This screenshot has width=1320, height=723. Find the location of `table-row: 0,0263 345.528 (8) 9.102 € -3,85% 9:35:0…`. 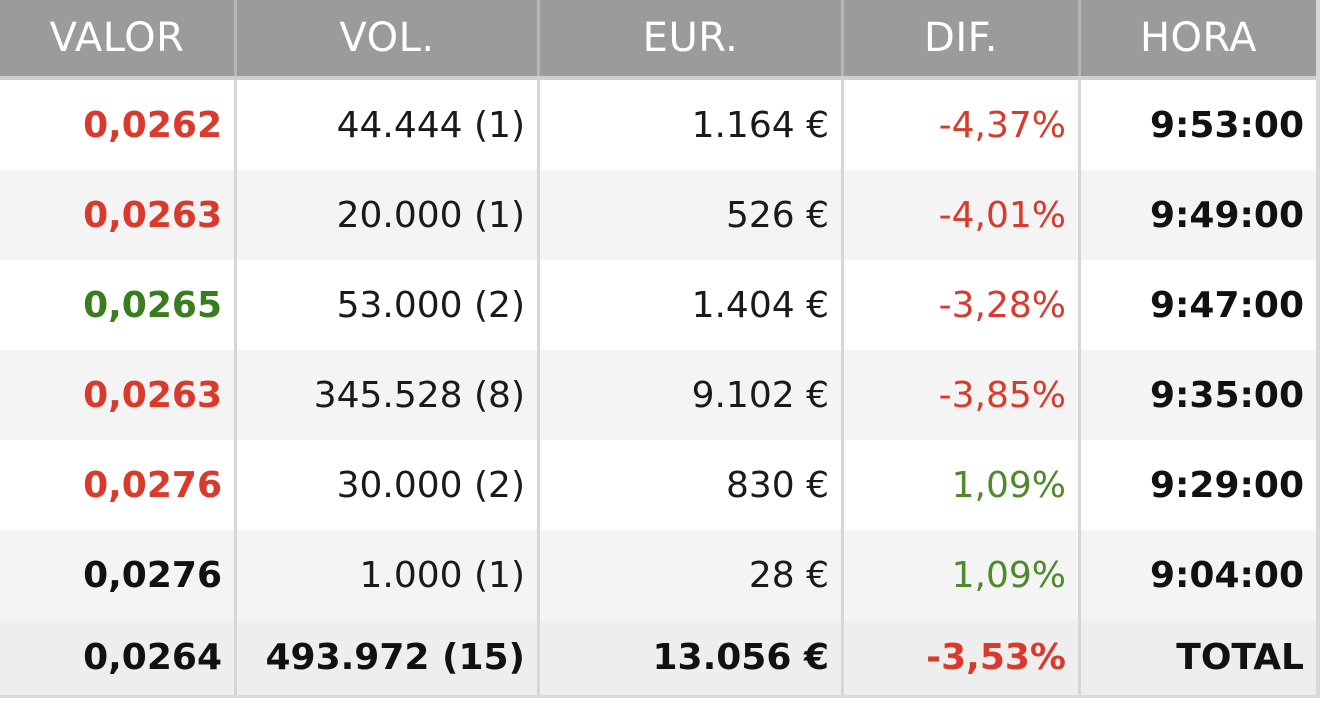

table-row: 0,0263 345.528 (8) 9.102 € -3,85% 9:35:0… is located at coordinates (658, 395).